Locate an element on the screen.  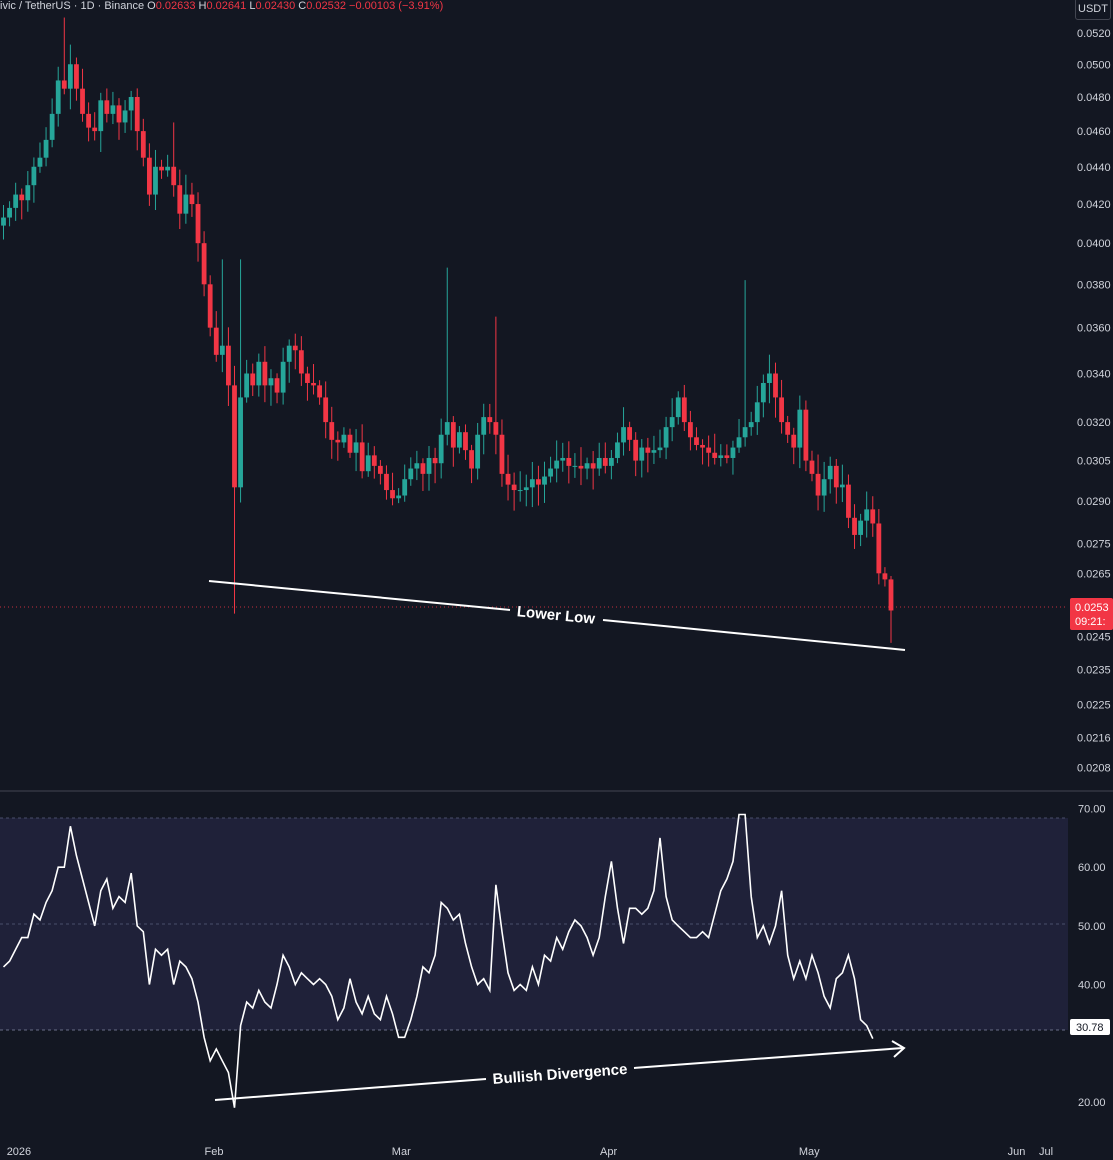
rsi-value-tag-background is located at coordinates (1090, 1027).